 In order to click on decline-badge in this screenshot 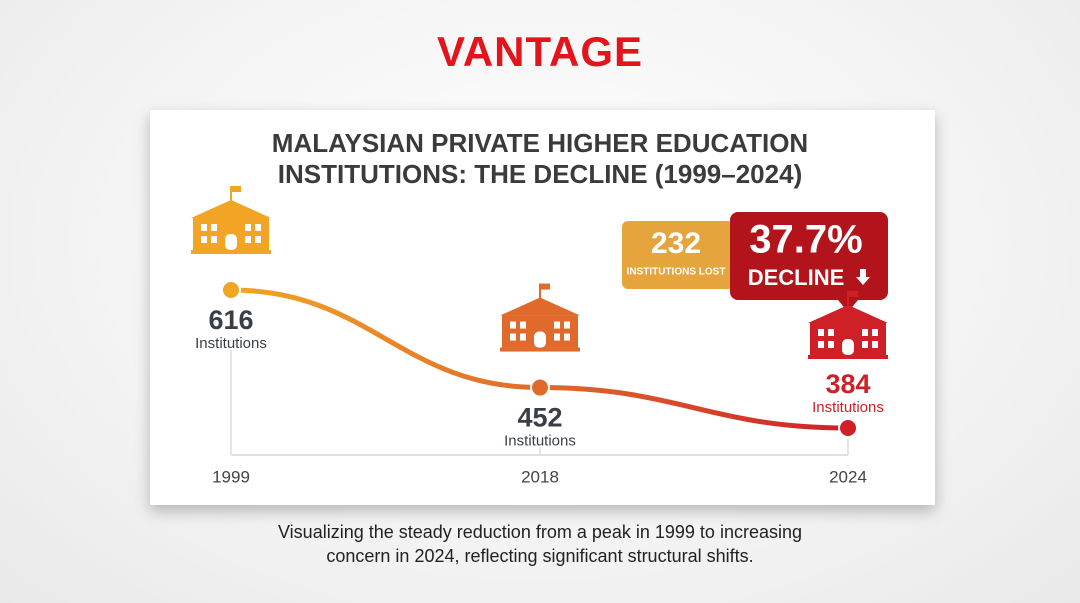, I will do `click(809, 262)`.